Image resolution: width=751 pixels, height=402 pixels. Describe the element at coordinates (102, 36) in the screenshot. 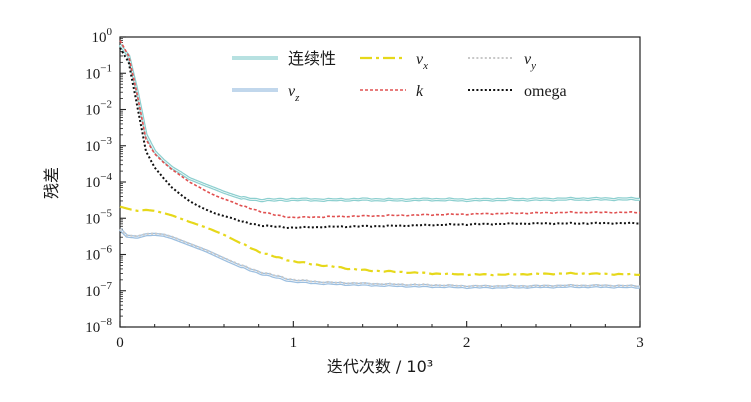

I see `y-tick-label: 10⁰` at that location.